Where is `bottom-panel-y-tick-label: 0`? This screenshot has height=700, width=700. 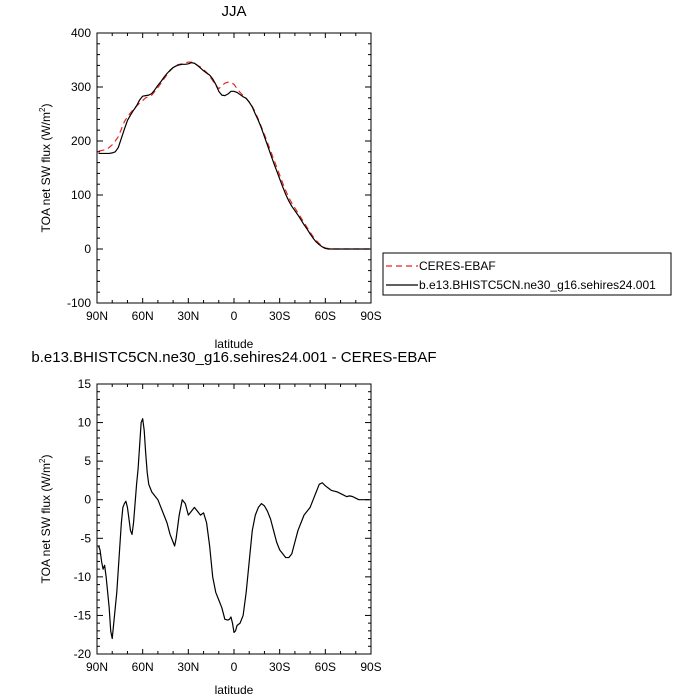 bottom-panel-y-tick-label: 0 is located at coordinates (87, 500).